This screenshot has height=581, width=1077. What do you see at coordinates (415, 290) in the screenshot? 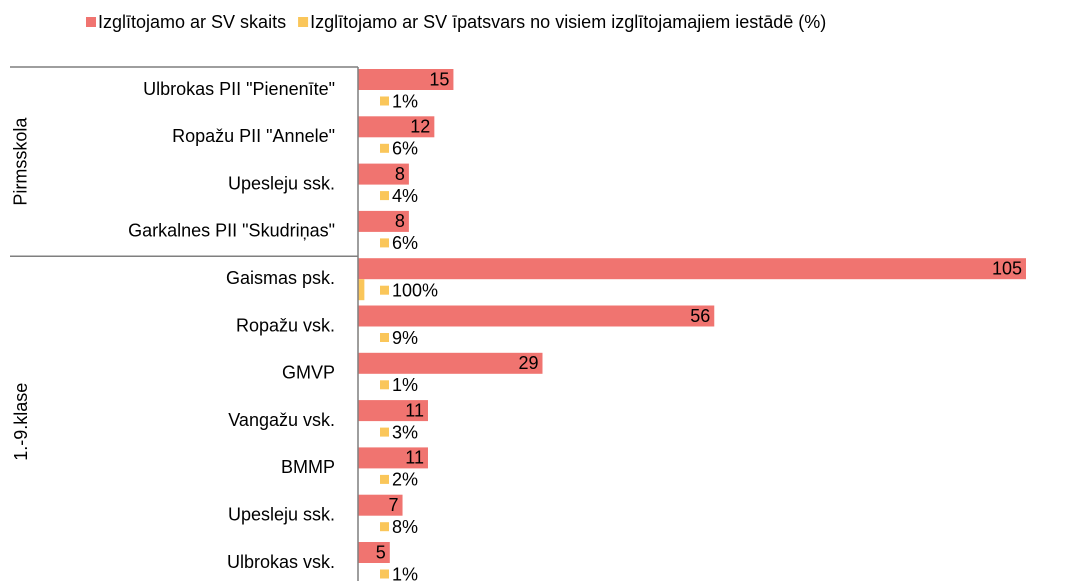
I see `value-label: 100%` at bounding box center [415, 290].